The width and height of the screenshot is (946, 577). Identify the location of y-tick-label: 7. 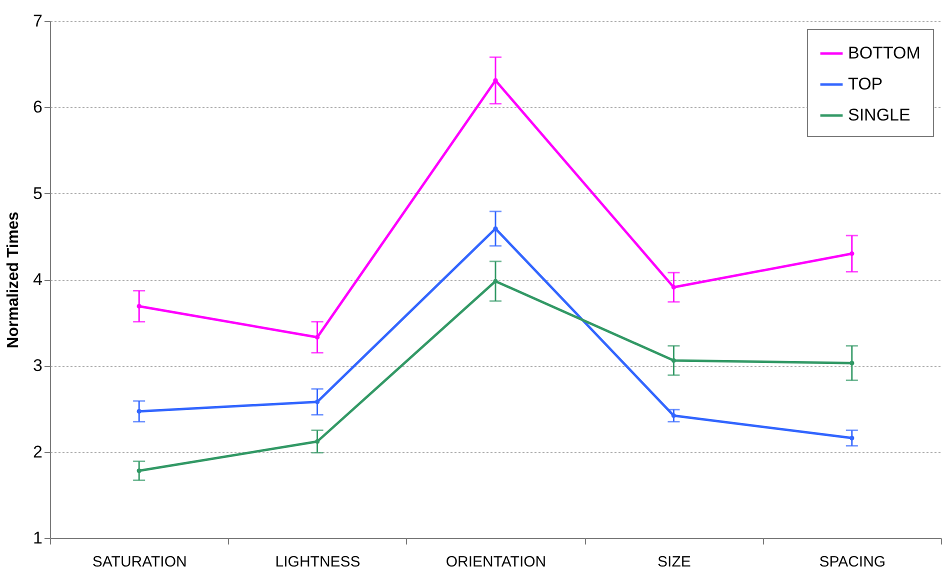
(37, 21).